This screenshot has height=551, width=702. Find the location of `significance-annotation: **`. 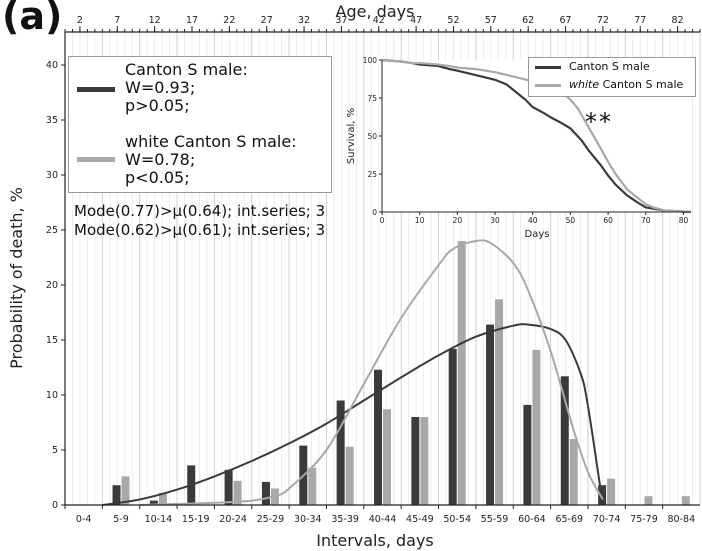

significance-annotation: ** is located at coordinates (599, 122).